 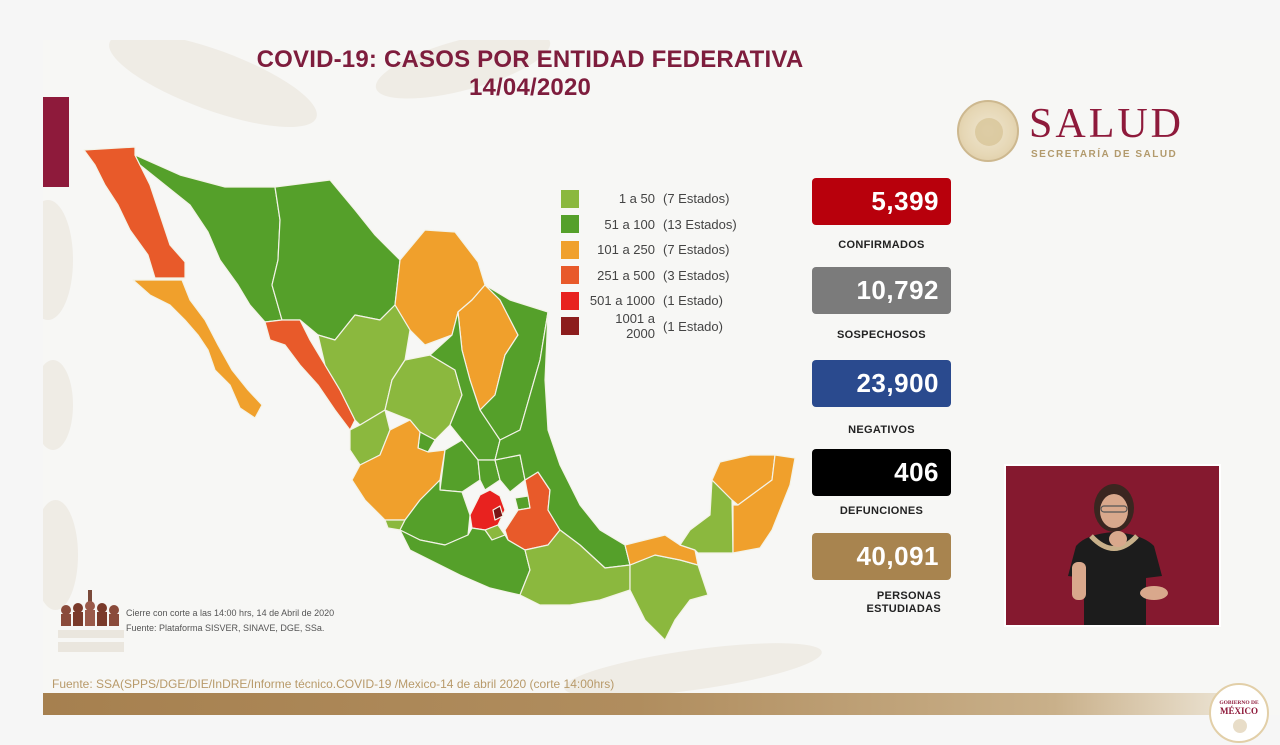 What do you see at coordinates (336, 260) in the screenshot?
I see `state-chihuahua` at bounding box center [336, 260].